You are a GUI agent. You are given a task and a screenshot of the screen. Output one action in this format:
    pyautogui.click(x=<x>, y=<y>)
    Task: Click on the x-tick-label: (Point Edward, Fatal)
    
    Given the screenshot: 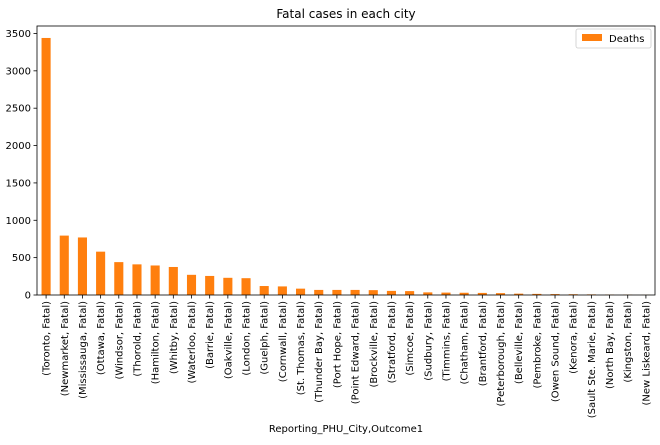 What is the action you would take?
    pyautogui.click(x=356, y=352)
    